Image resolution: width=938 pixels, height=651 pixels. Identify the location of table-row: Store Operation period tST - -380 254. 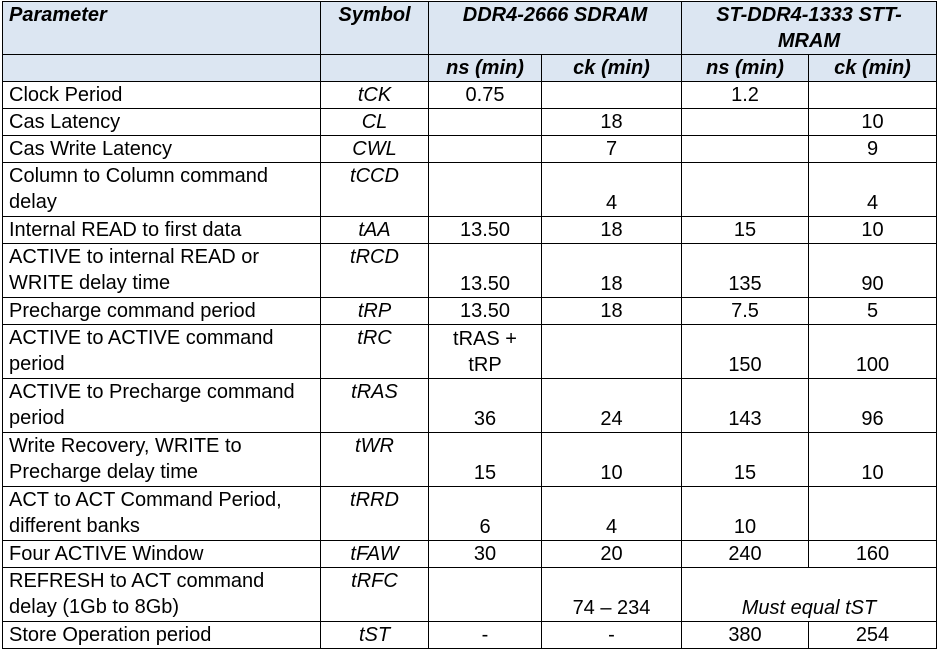
(469, 635).